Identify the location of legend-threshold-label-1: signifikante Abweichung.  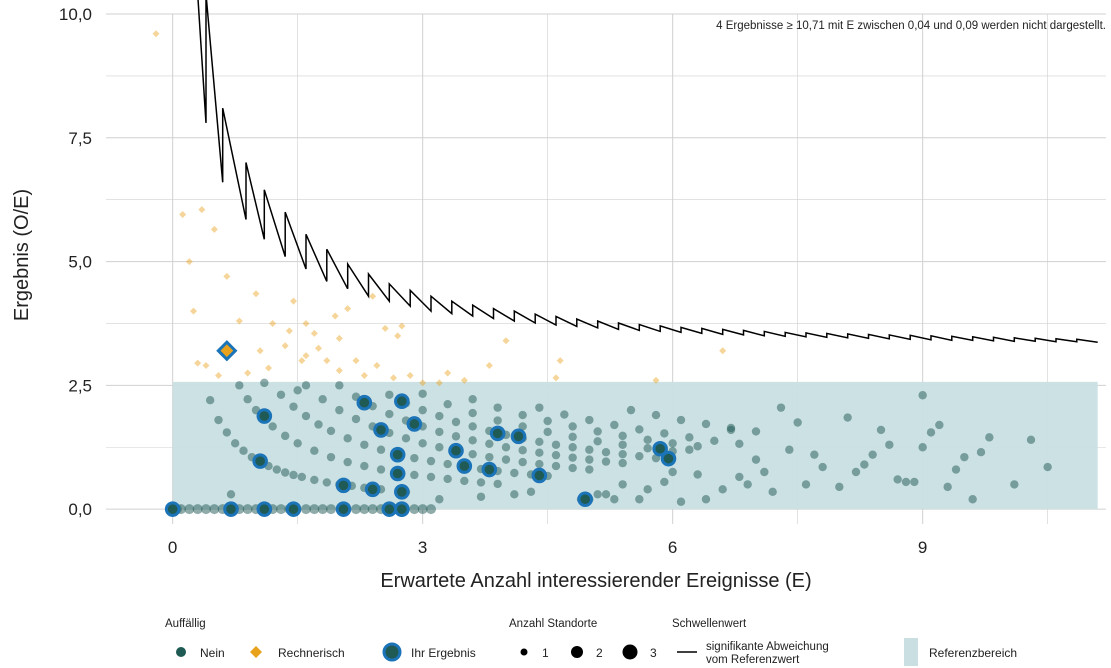
(767, 647).